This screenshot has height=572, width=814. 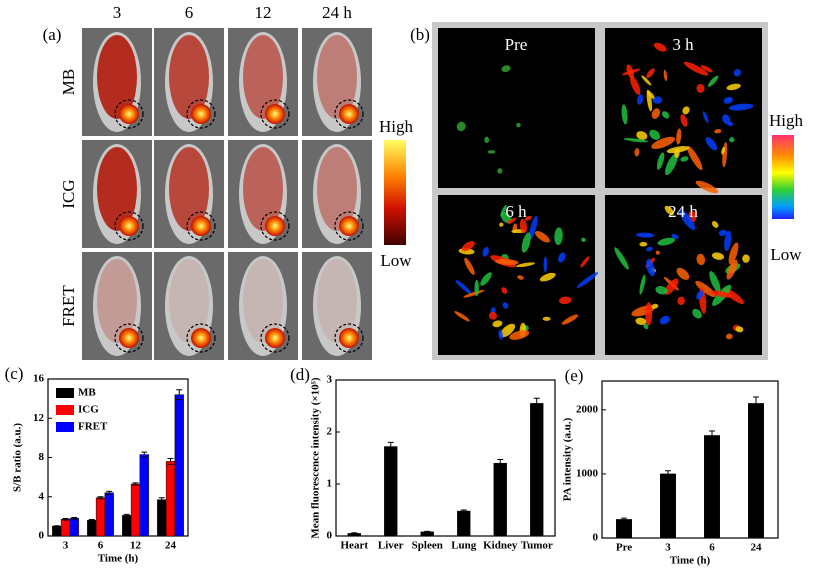 What do you see at coordinates (395, 192) in the screenshot?
I see `color-scale` at bounding box center [395, 192].